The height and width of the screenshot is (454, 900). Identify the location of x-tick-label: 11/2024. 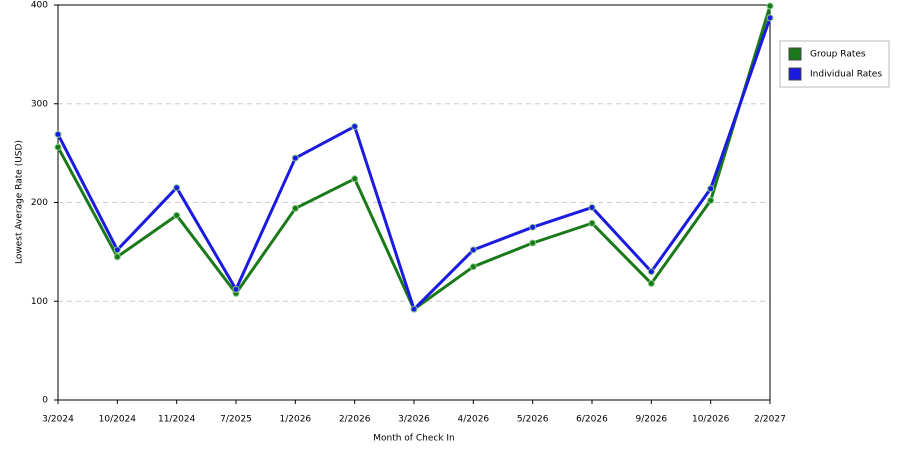
(177, 420).